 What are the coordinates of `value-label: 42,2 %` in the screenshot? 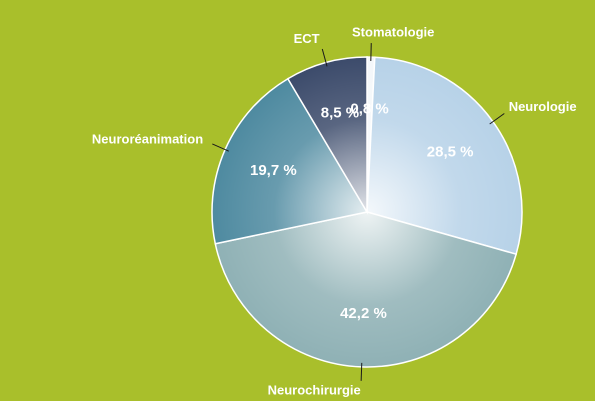 It's located at (363, 313).